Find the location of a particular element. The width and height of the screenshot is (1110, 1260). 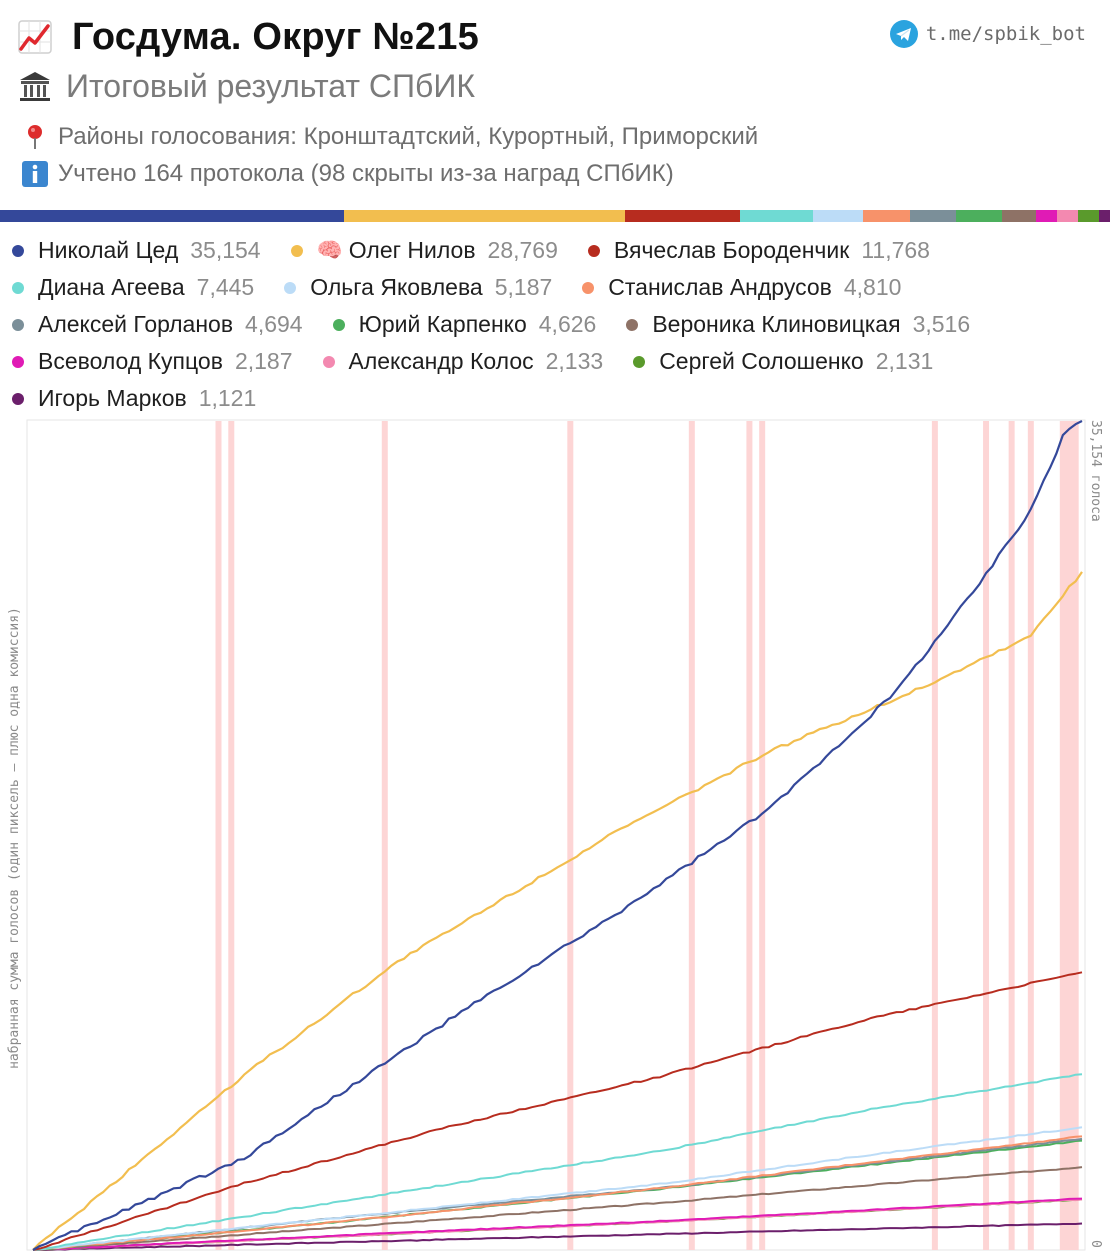

legend-item-kuptsov: Всеволод Купцов 2,187 is located at coordinates (152, 361).